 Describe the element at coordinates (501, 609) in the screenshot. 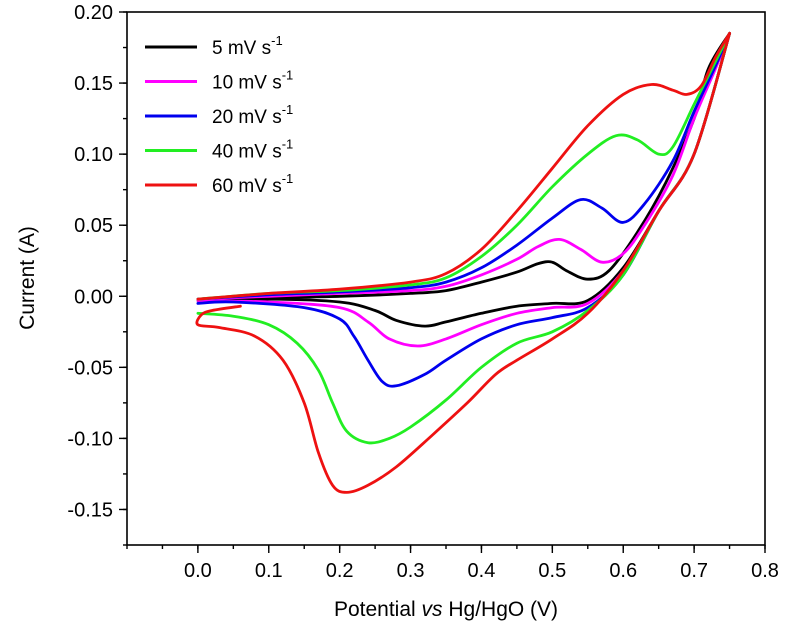

I see `x-axis-label-part-3: Hg/HgO (V)` at that location.